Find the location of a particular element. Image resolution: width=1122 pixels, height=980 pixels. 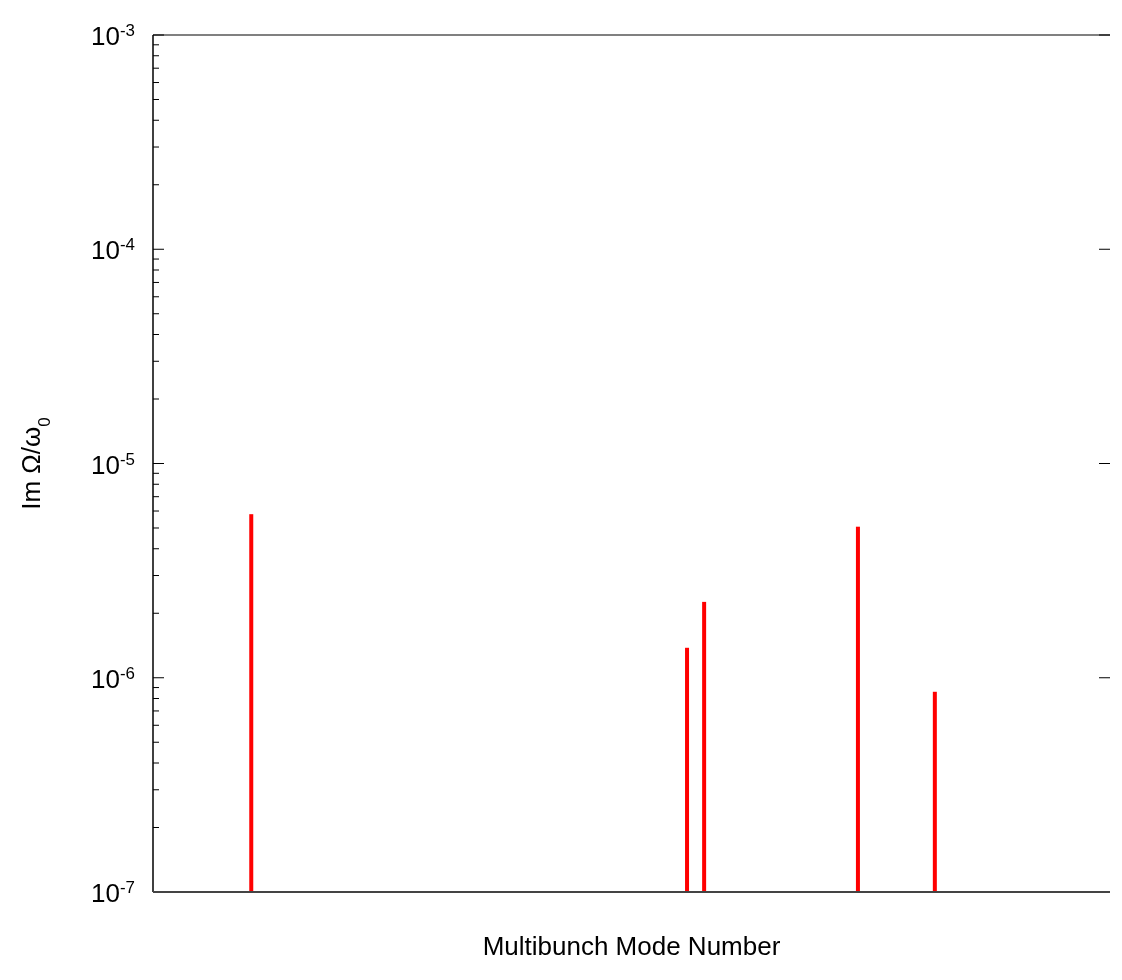

y-tick-label: 10$^{-7}$ is located at coordinates (113, 892).